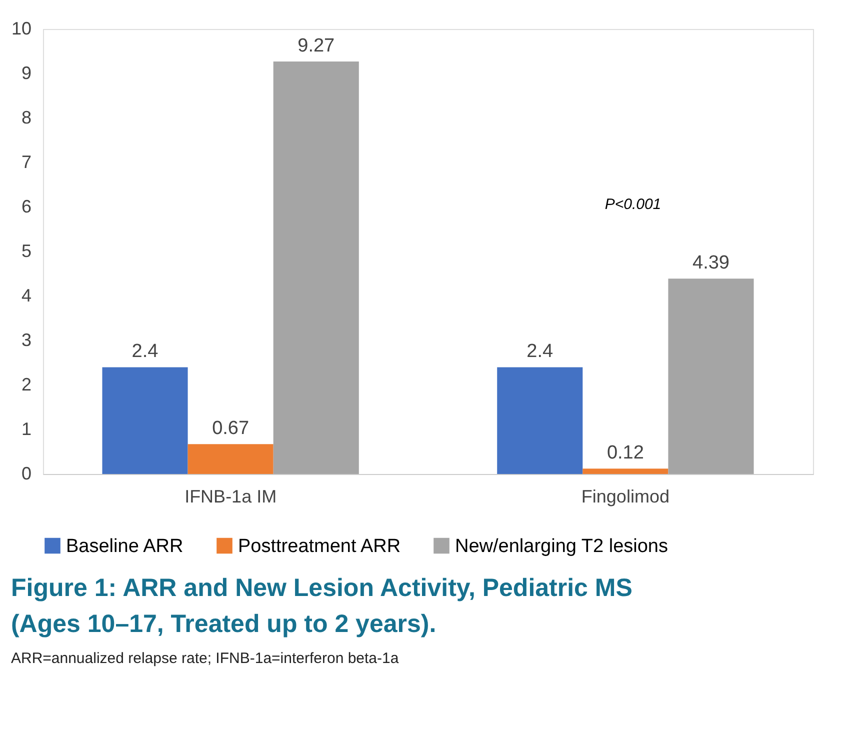  I want to click on legend-label: Posttreatment ARR, so click(319, 546).